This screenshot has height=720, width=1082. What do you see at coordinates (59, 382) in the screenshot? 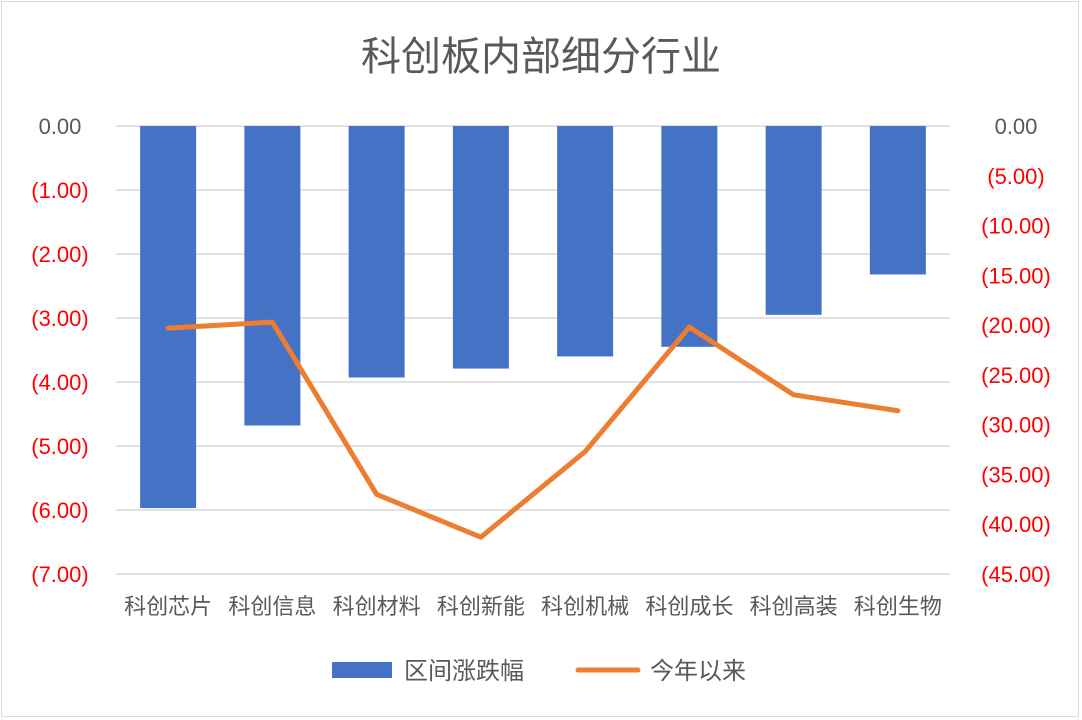
I see `left-tick-label: (4.00)` at bounding box center [59, 382].